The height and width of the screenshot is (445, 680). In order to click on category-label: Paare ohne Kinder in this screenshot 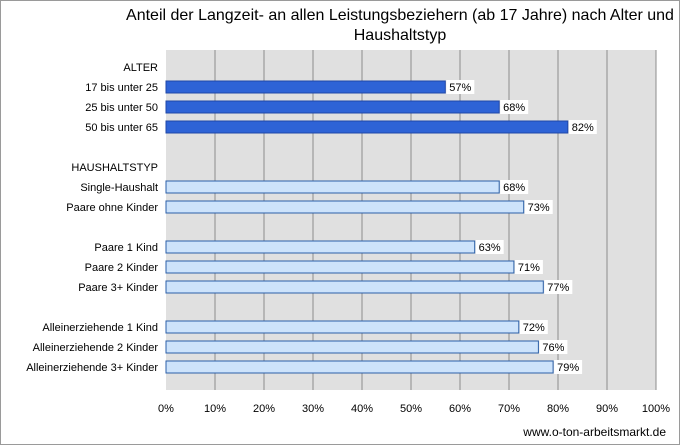, I will do `click(112, 208)`.